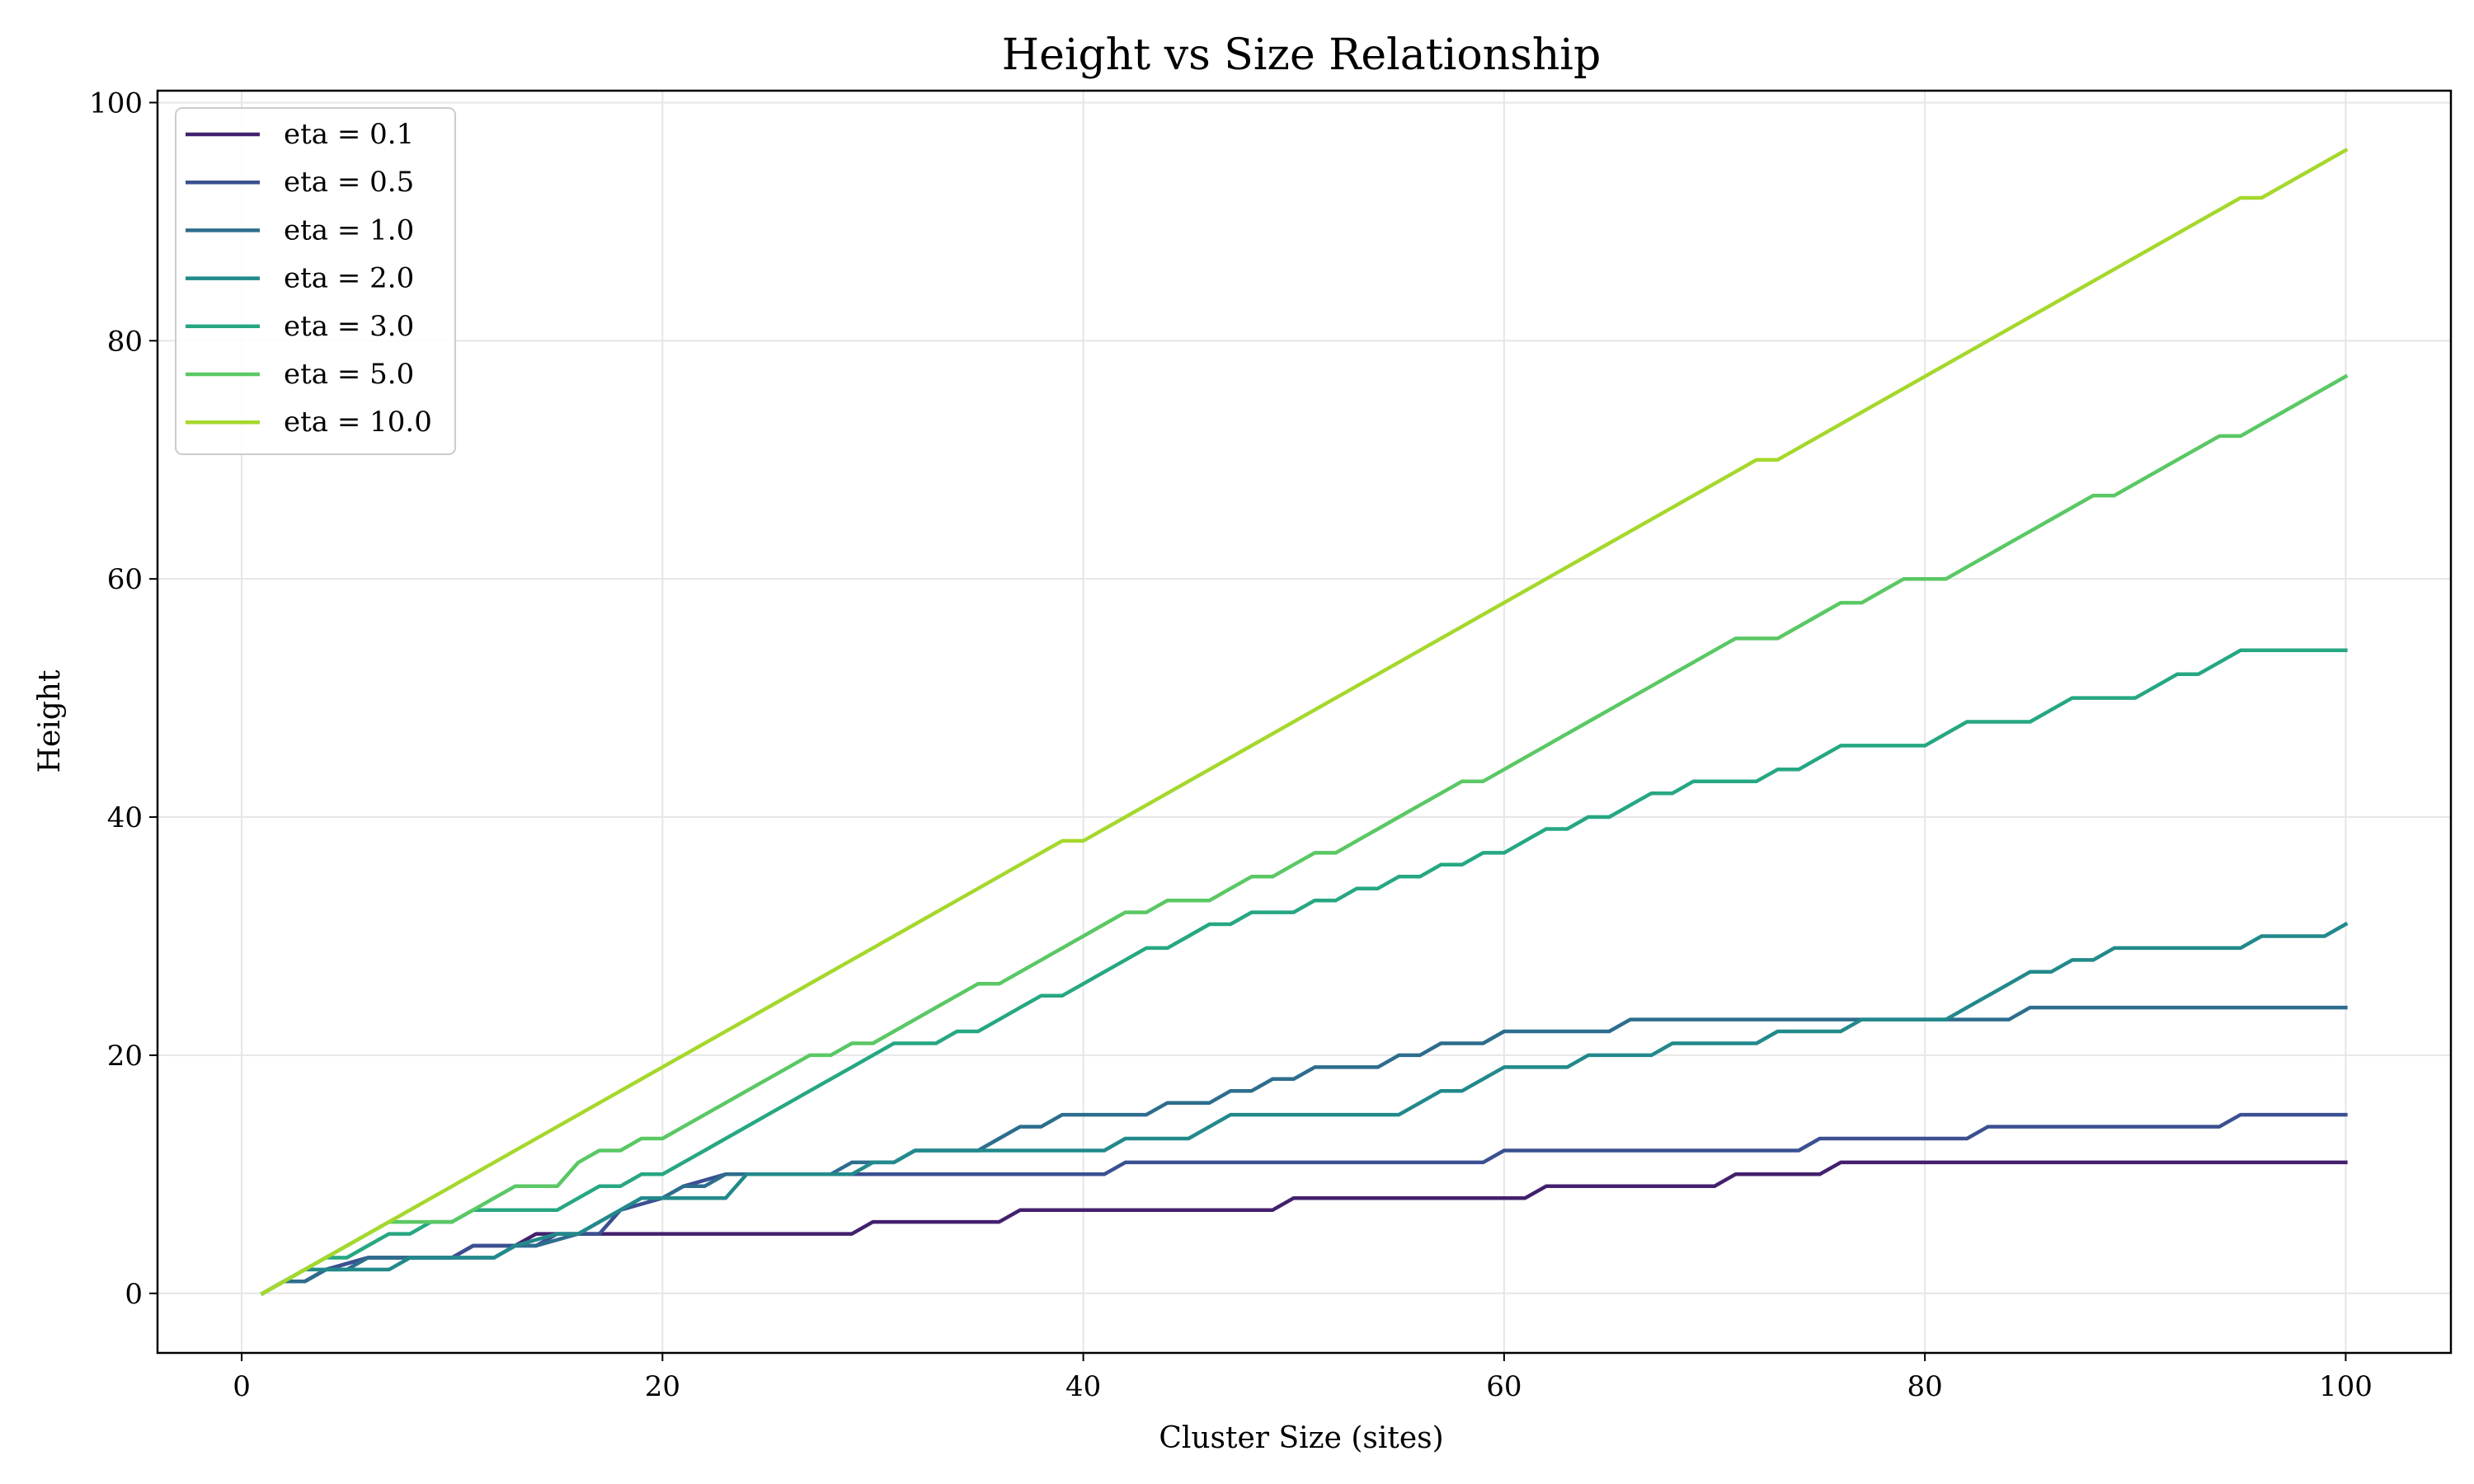 The width and height of the screenshot is (2474, 1484). Describe the element at coordinates (242, 1386) in the screenshot. I see `x-tick-label: 0` at that location.